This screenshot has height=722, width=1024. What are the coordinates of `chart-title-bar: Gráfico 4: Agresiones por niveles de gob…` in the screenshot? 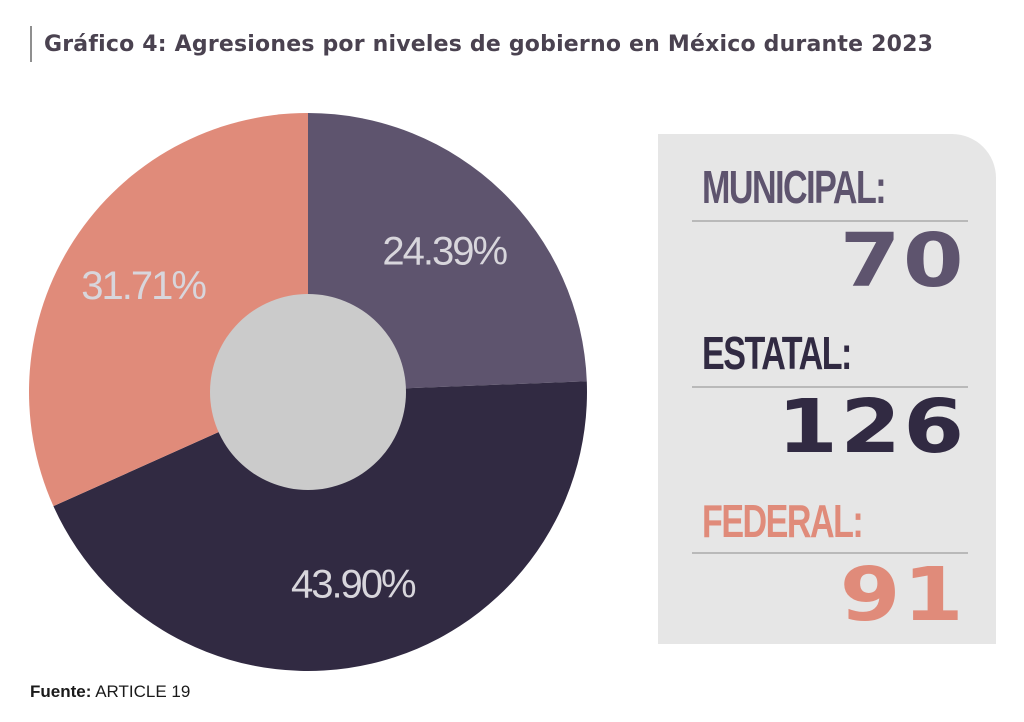 It's located at (481, 44).